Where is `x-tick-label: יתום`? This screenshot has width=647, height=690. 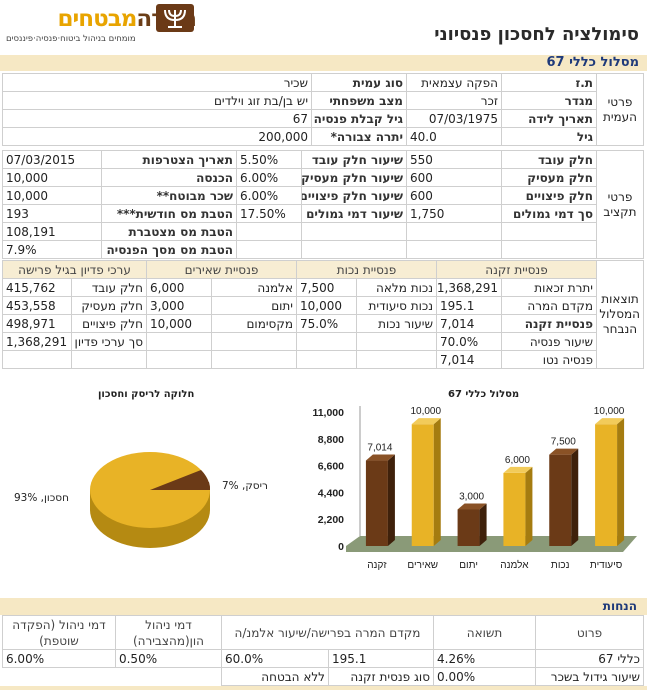
x-tick-label: יתום is located at coordinates (468, 565).